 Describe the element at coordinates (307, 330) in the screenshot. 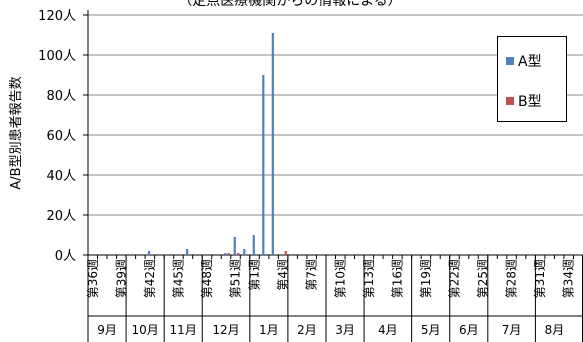

I see `month-label: 2月` at that location.